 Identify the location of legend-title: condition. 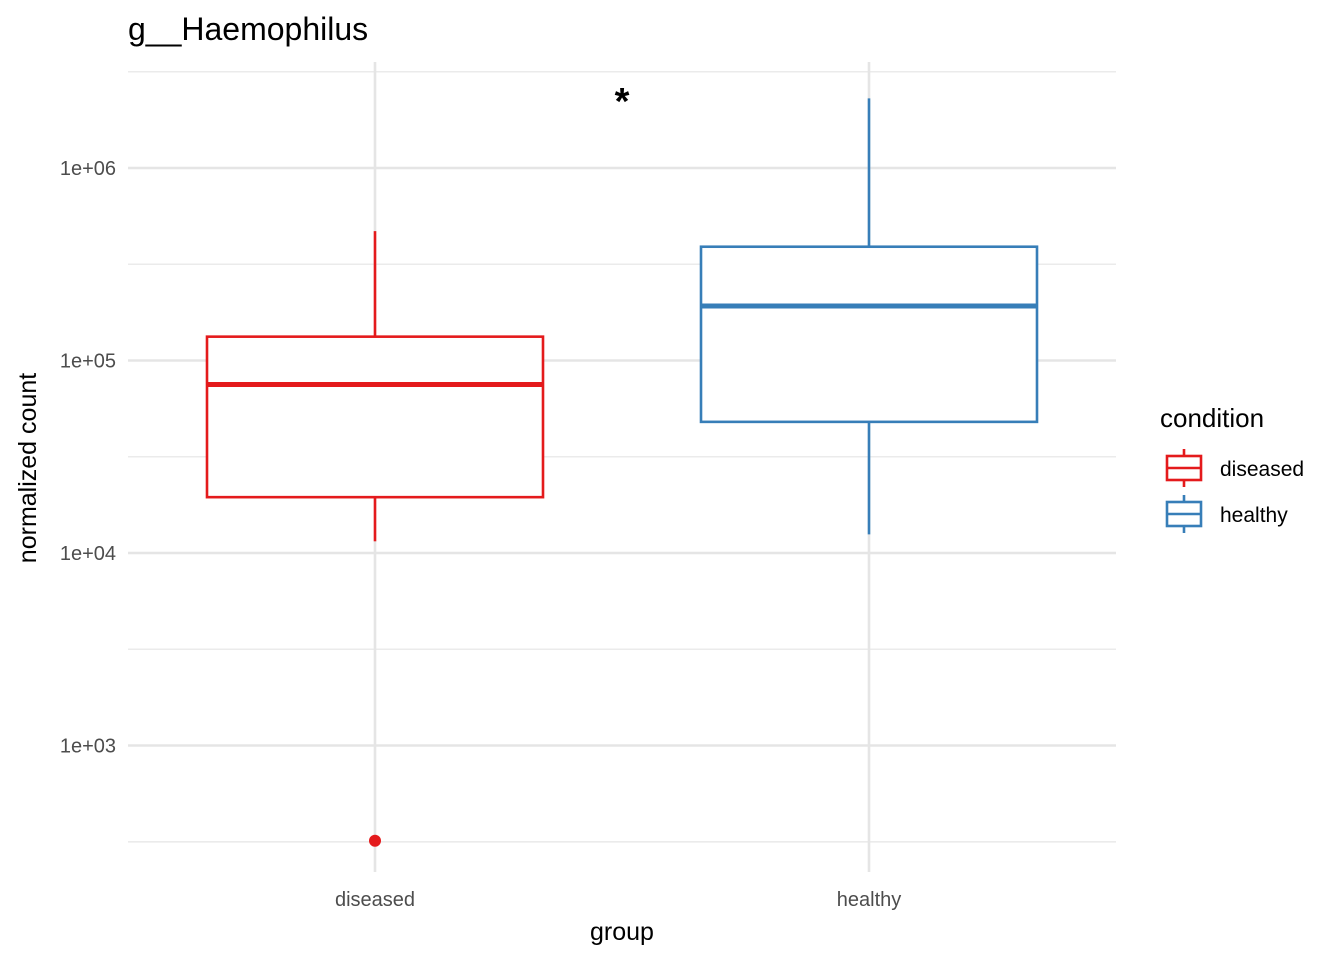
(1212, 418).